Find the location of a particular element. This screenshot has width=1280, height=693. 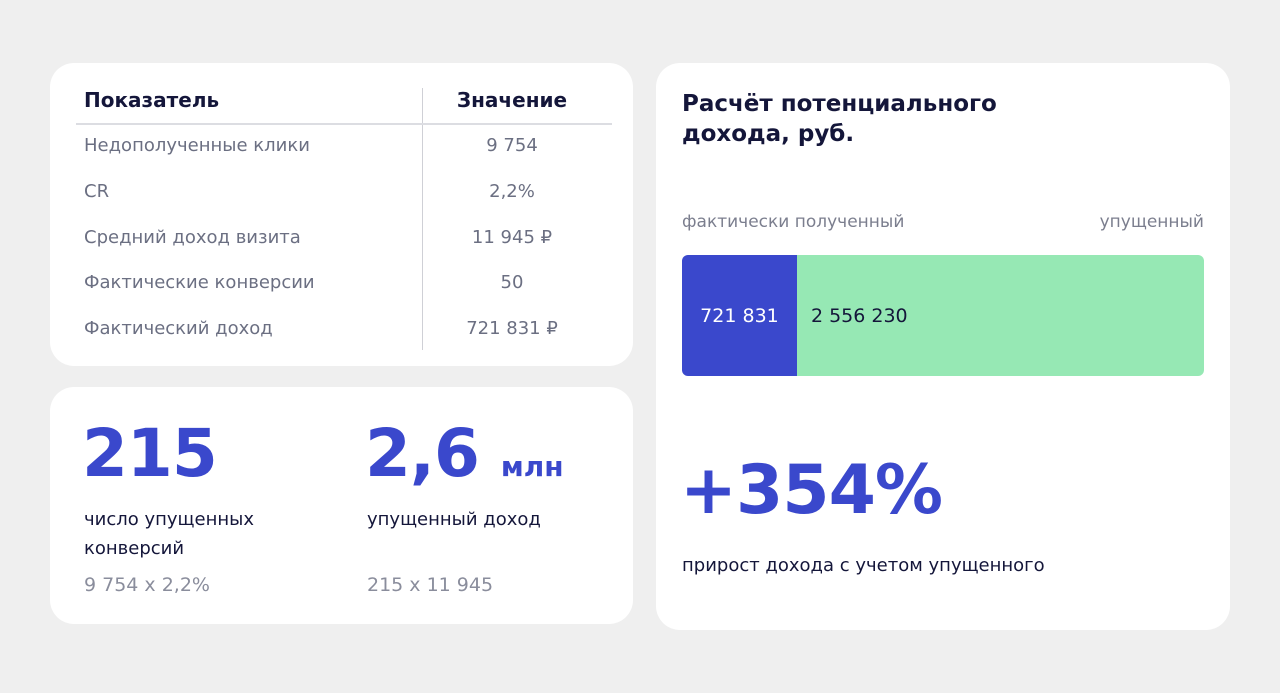

row-label: Фактический доход is located at coordinates (178, 328).